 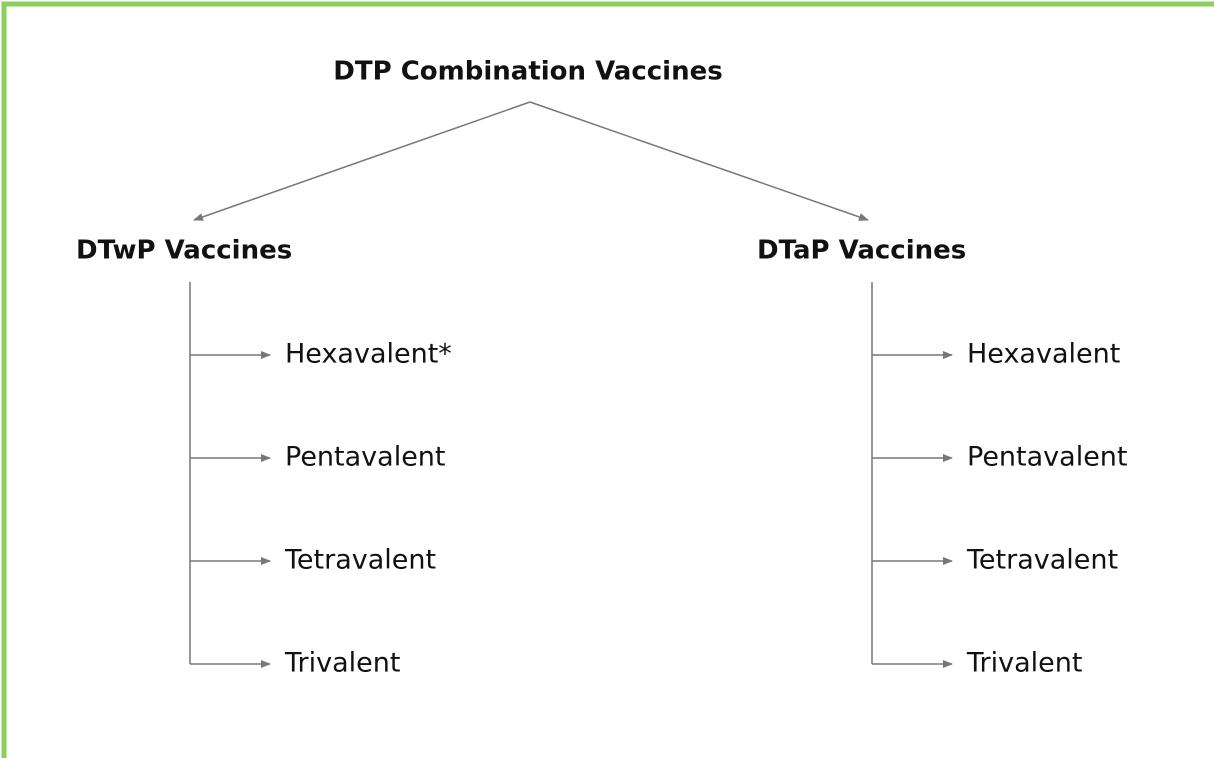 What do you see at coordinates (368, 354) in the screenshot?
I see `child-label: Hexavalent*` at bounding box center [368, 354].